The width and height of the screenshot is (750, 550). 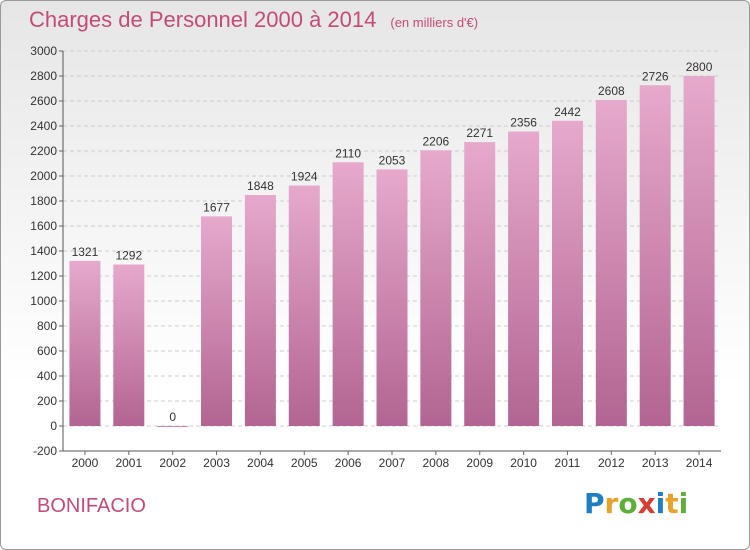 I want to click on y-tick-label: 600, so click(x=47, y=351).